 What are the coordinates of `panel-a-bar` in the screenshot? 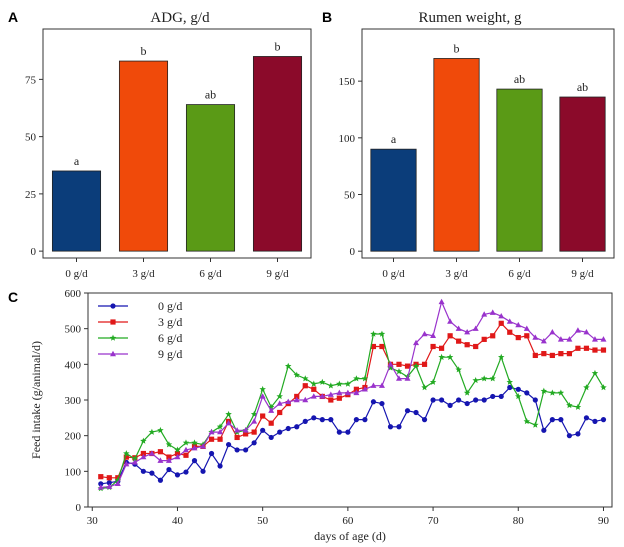 It's located at (210, 178).